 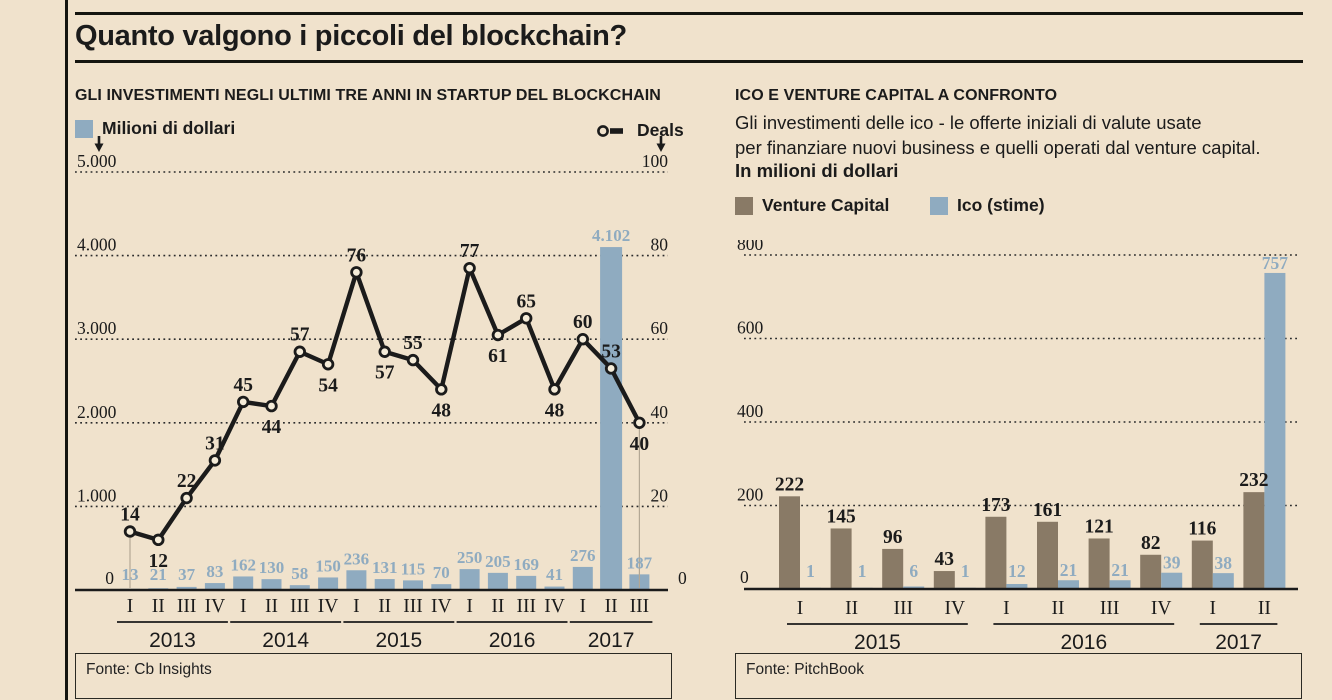 What do you see at coordinates (689, 13) in the screenshot?
I see `top-rule` at bounding box center [689, 13].